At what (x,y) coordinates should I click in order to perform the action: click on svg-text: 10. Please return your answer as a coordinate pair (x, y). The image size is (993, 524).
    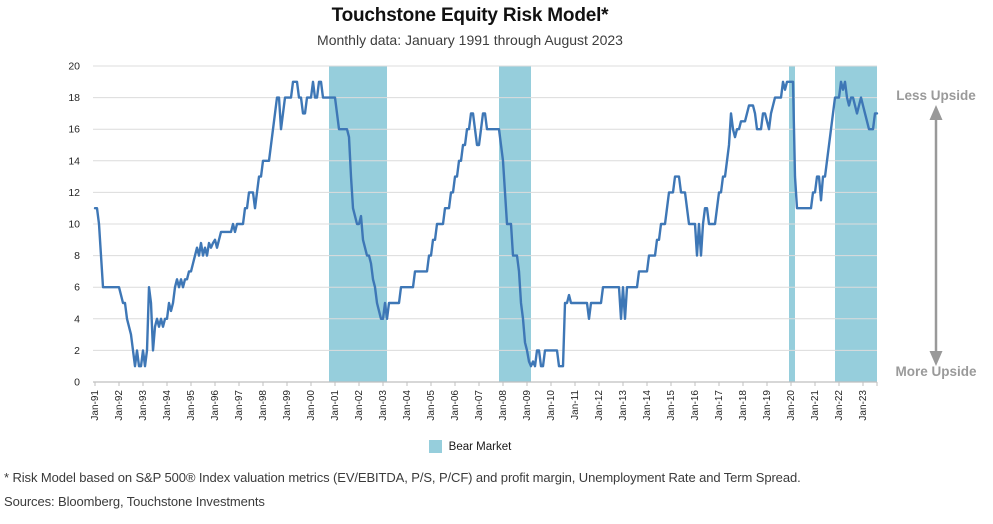
    Looking at the image, I should click on (74, 225).